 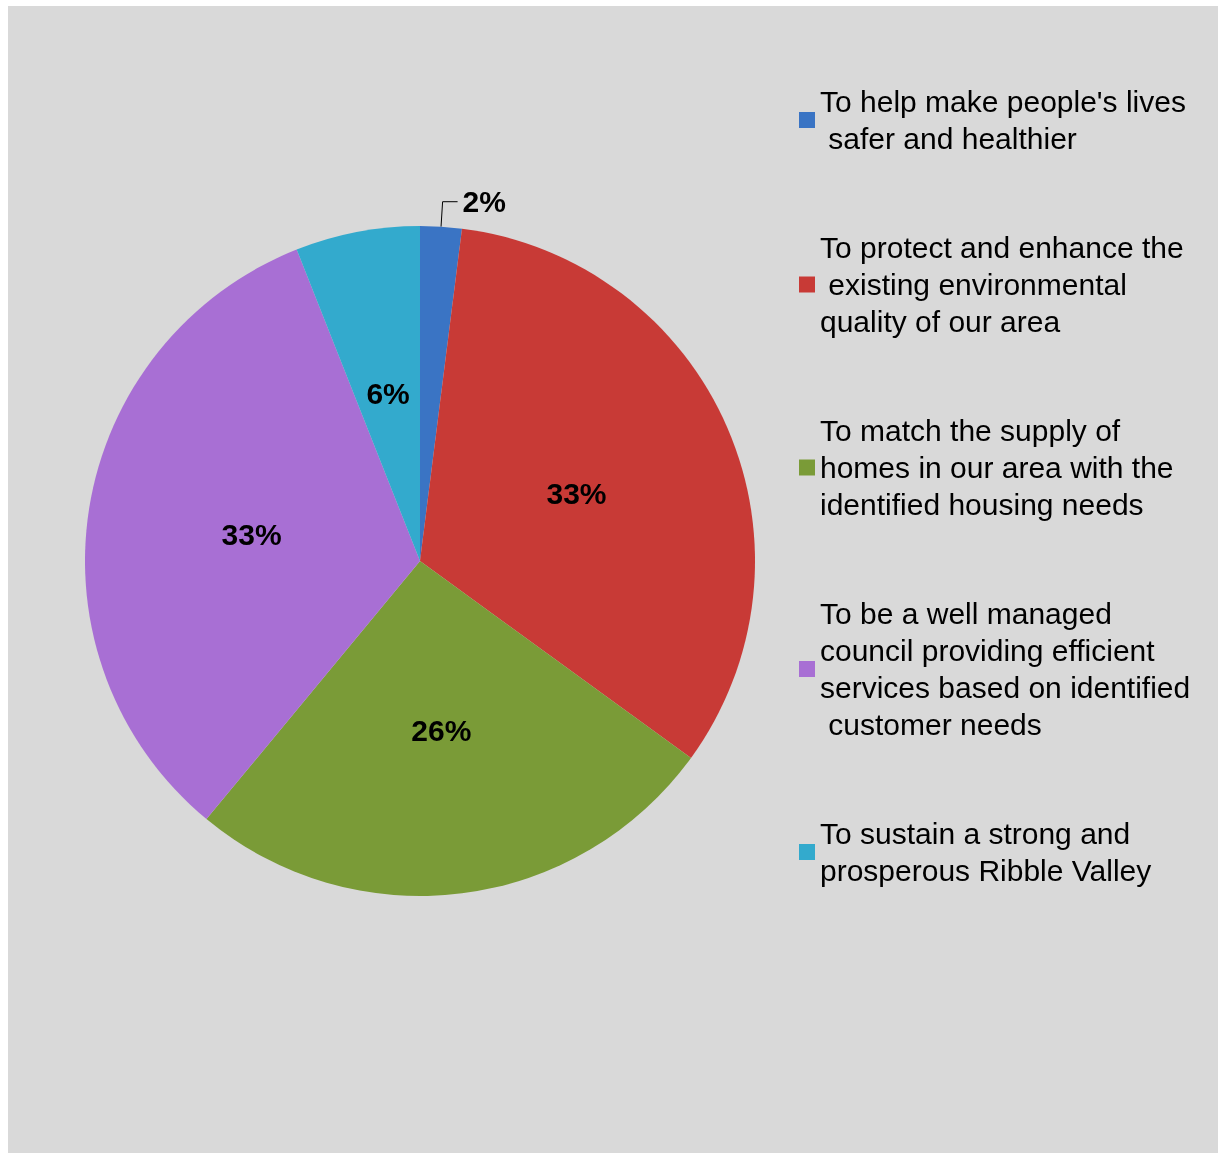 What do you see at coordinates (388, 394) in the screenshot?
I see `data-label: 6%` at bounding box center [388, 394].